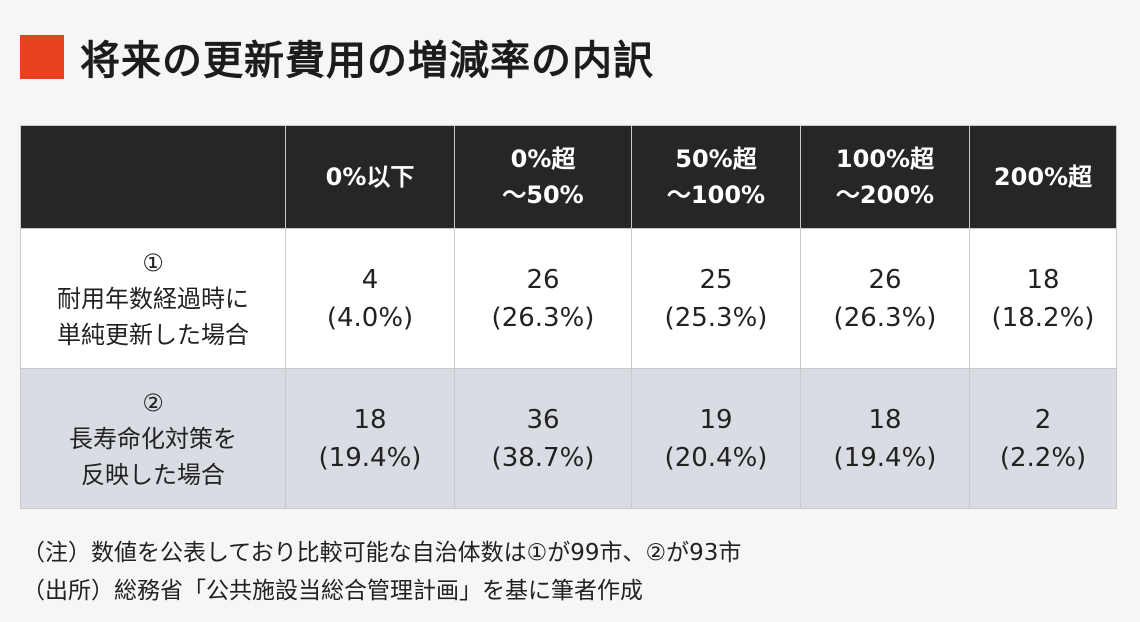 The height and width of the screenshot is (622, 1140). I want to click on table-cell: 2 (2.2%), so click(1043, 438).